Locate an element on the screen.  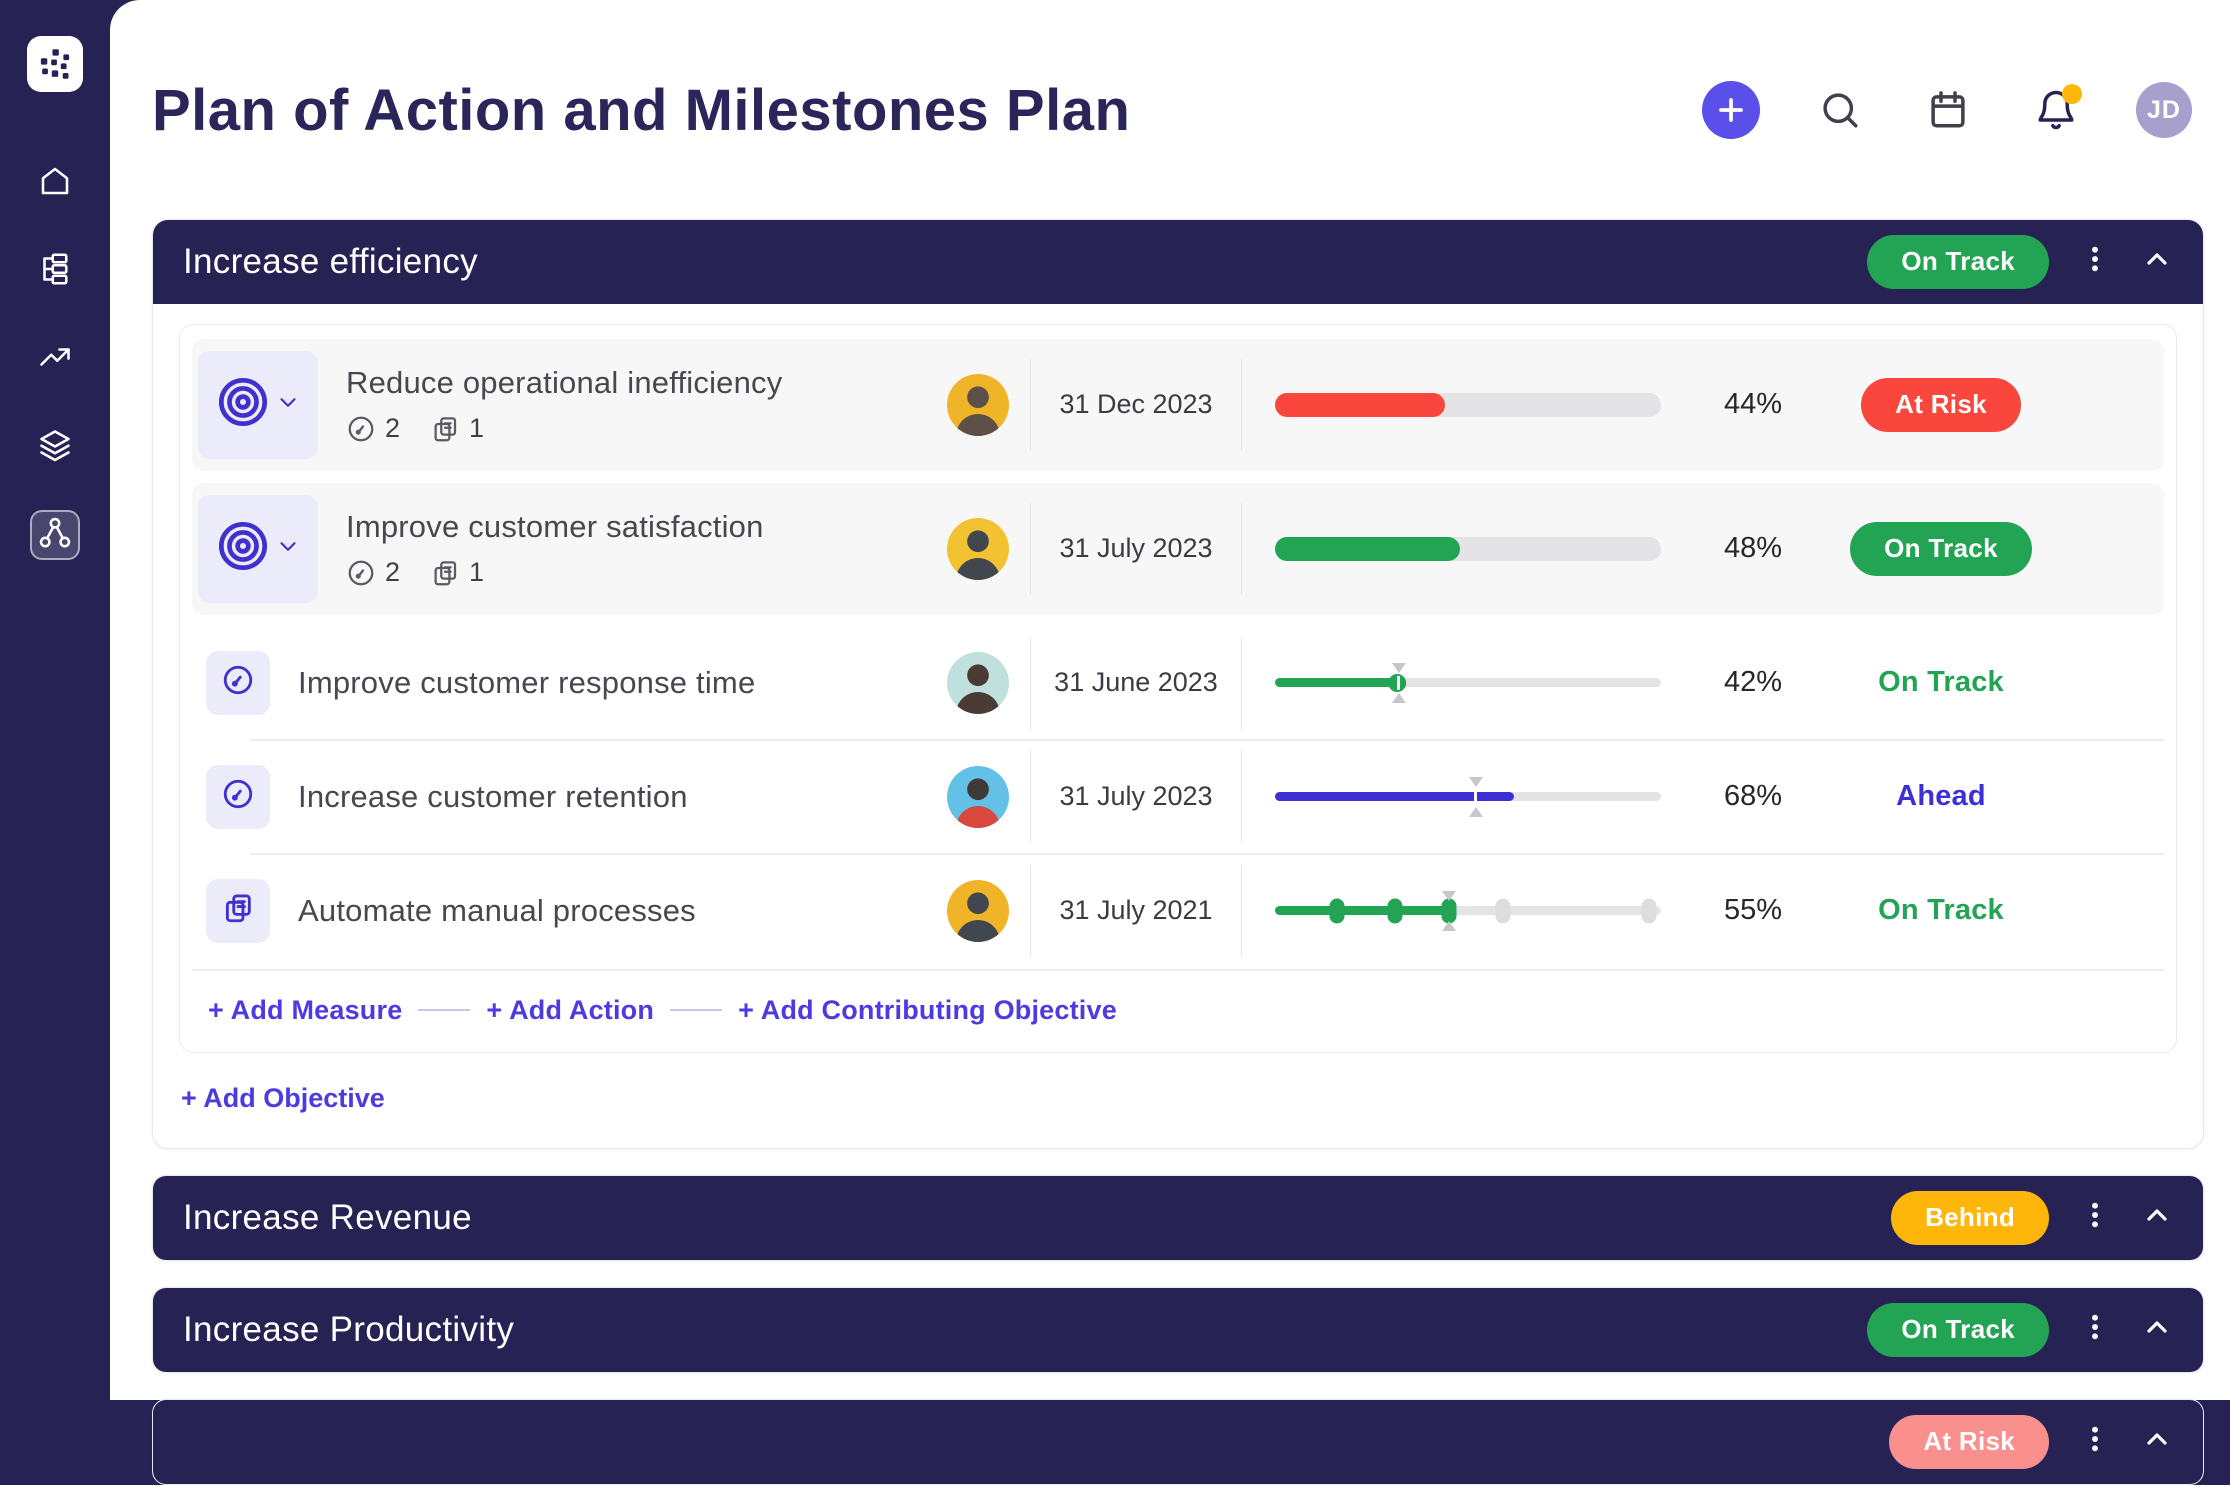
layers-icon is located at coordinates (55, 447).